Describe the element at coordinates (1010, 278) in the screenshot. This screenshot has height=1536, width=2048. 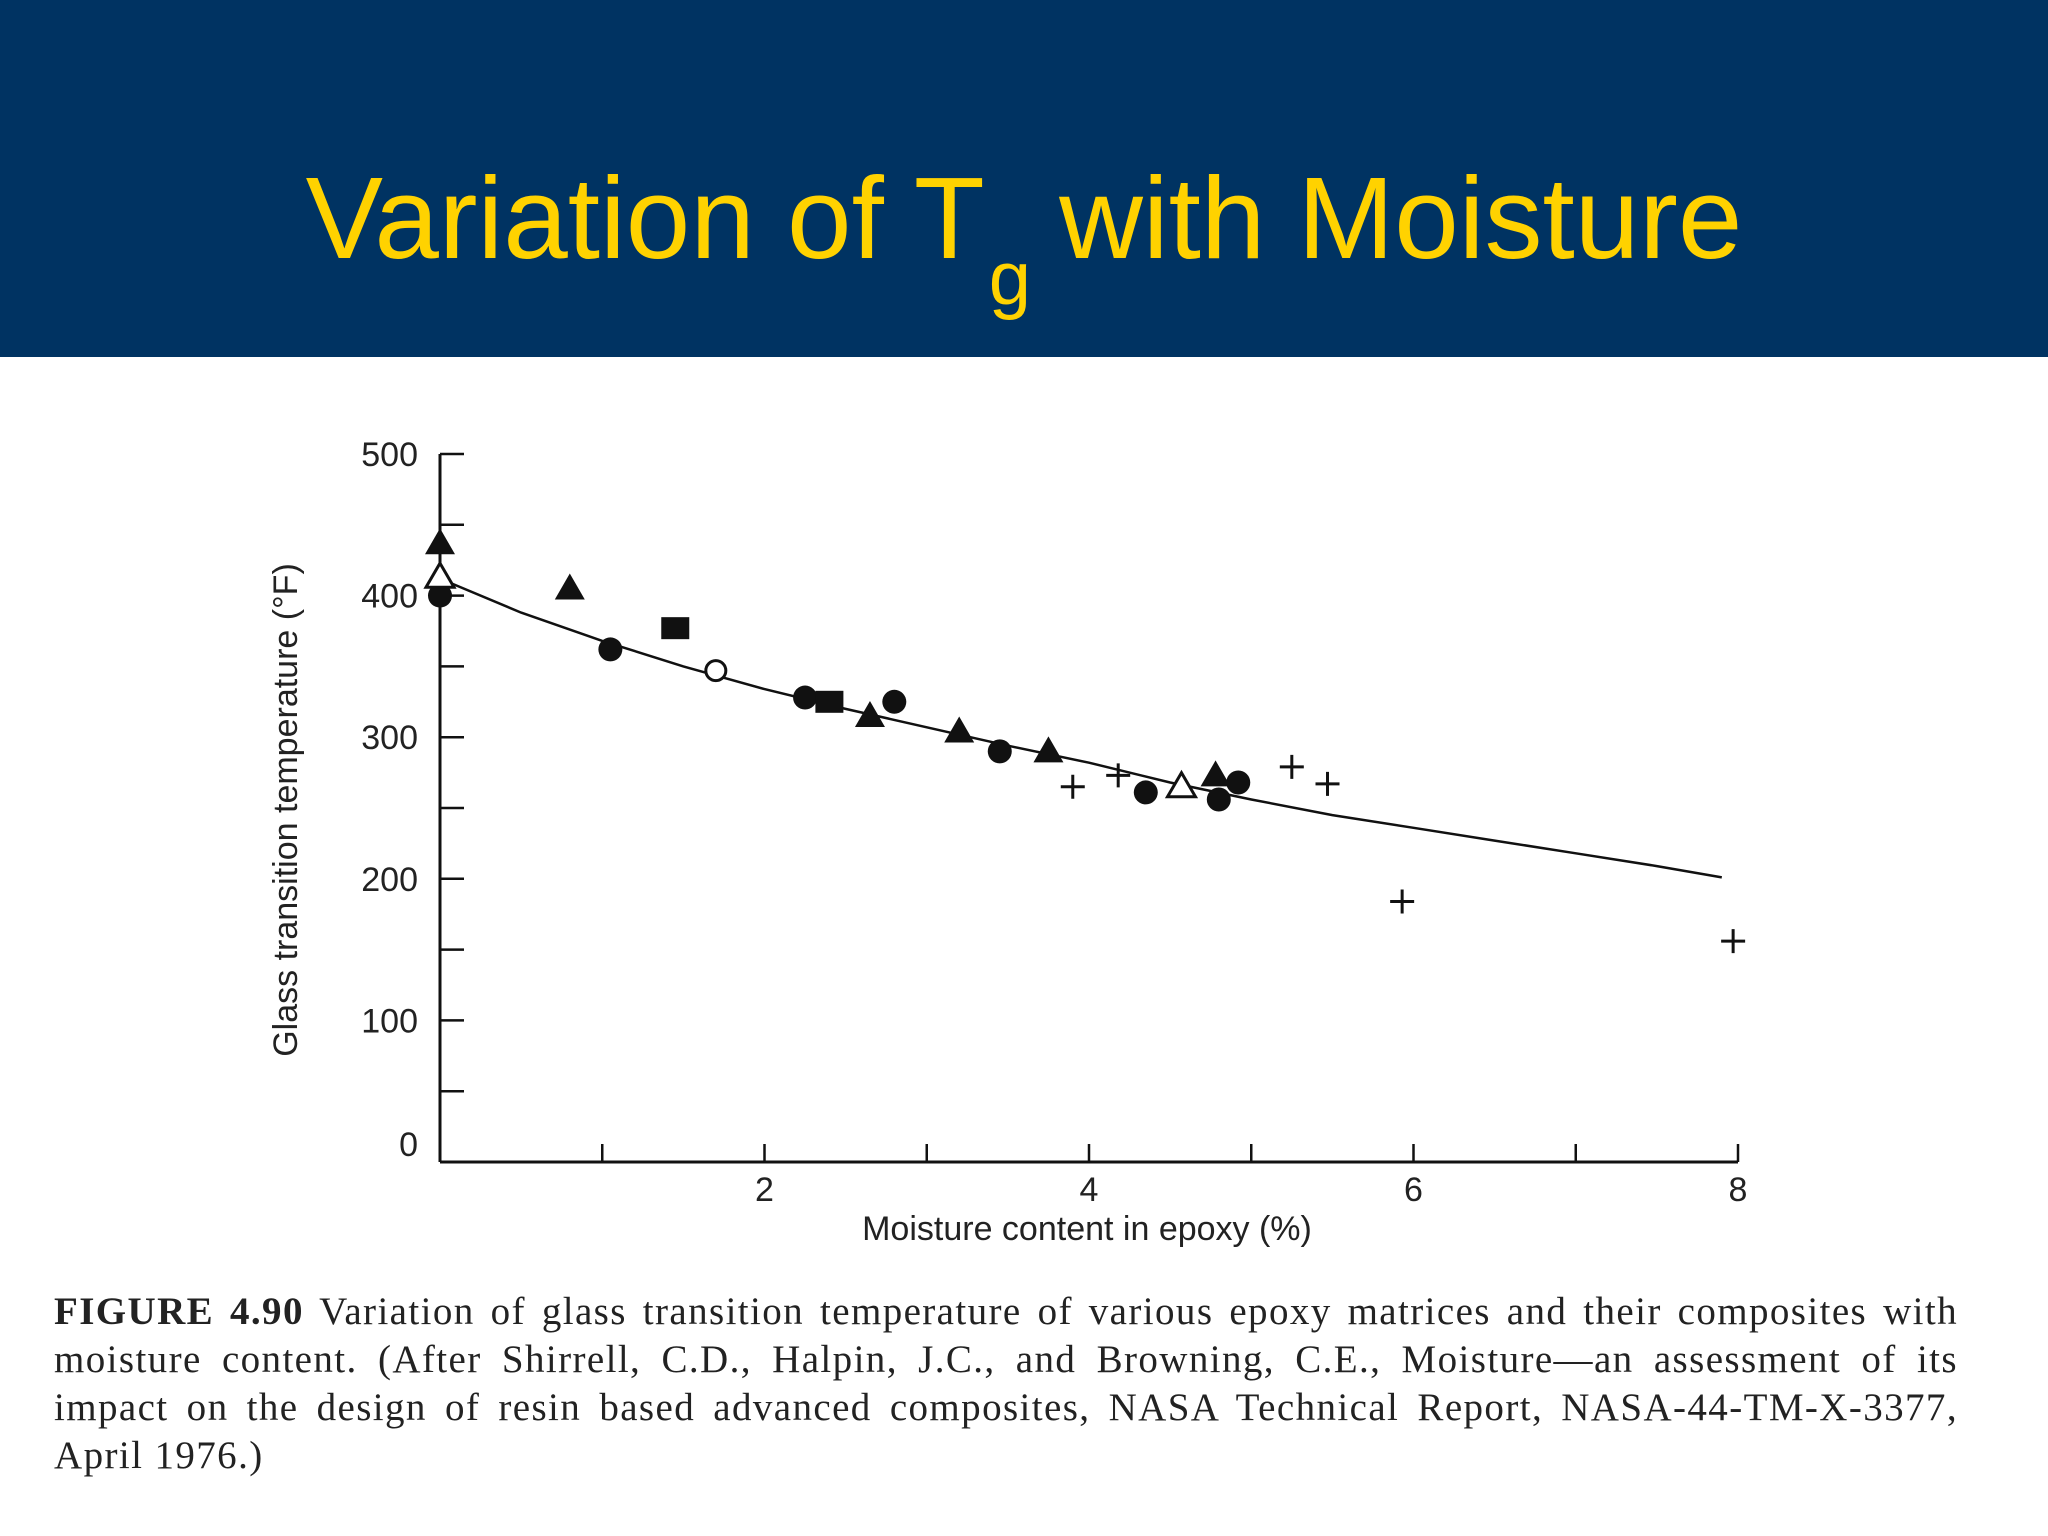
I see `slide-title-subscript: g` at that location.